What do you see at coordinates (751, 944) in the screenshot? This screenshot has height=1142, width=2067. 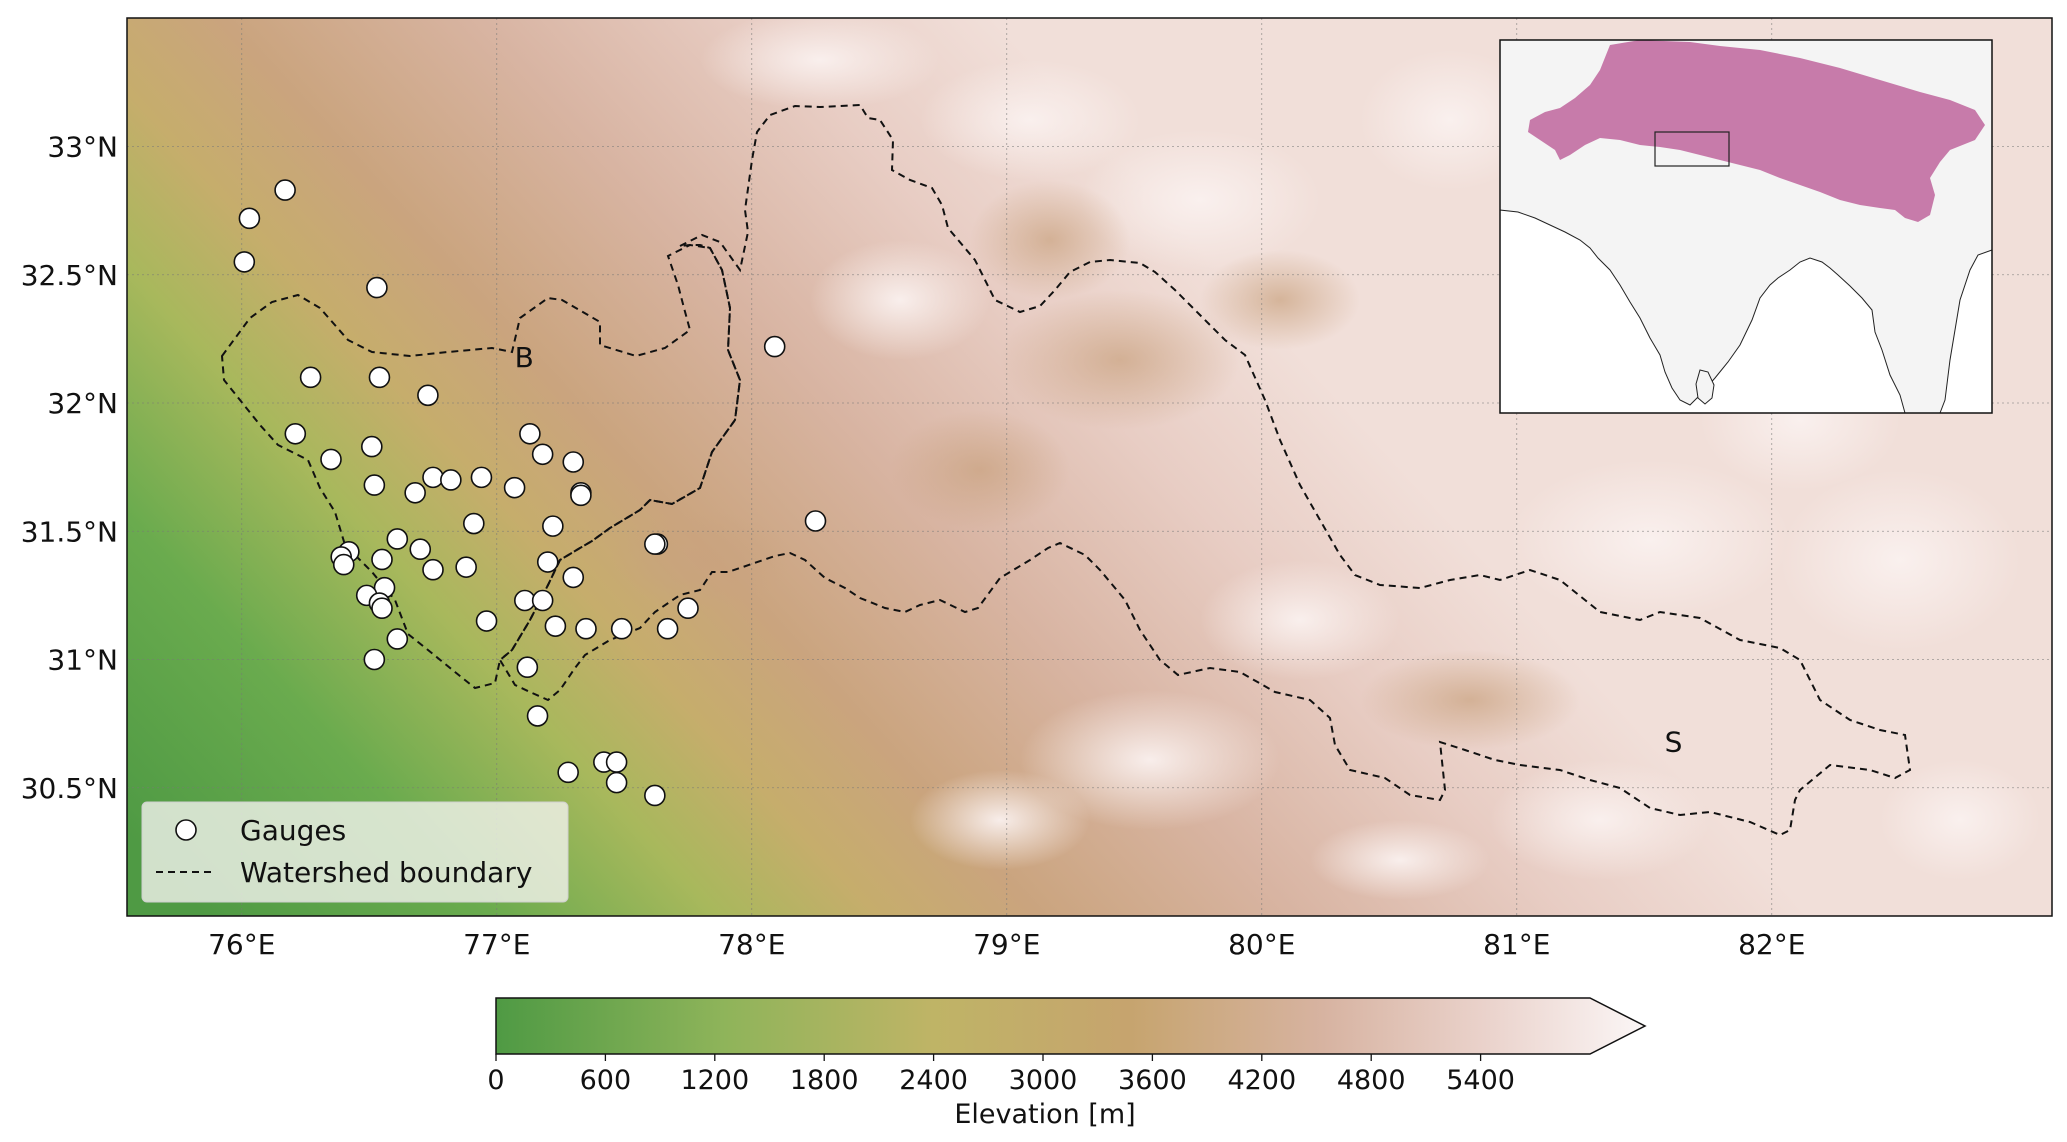 I see `x-tick-label-2: 78°E` at bounding box center [751, 944].